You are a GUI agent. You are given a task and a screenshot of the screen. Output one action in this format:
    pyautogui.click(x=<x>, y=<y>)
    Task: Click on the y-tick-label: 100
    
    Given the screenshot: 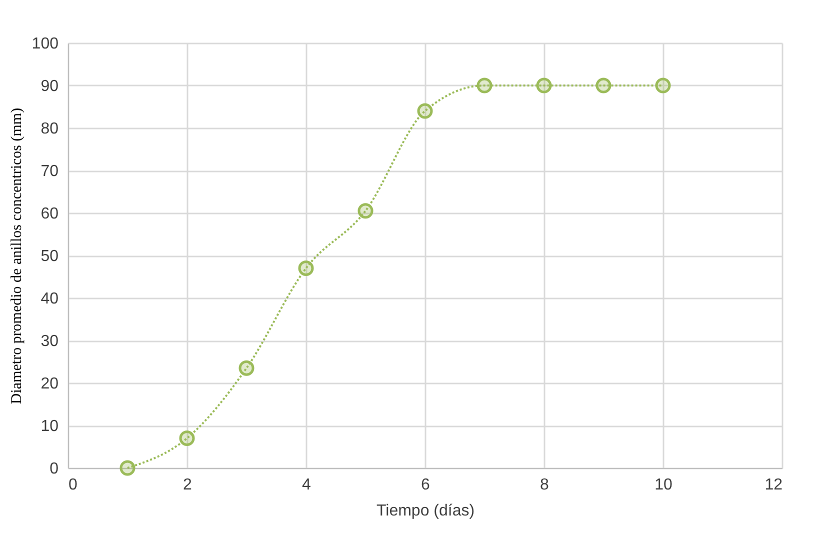 What is the action you would take?
    pyautogui.click(x=45, y=44)
    